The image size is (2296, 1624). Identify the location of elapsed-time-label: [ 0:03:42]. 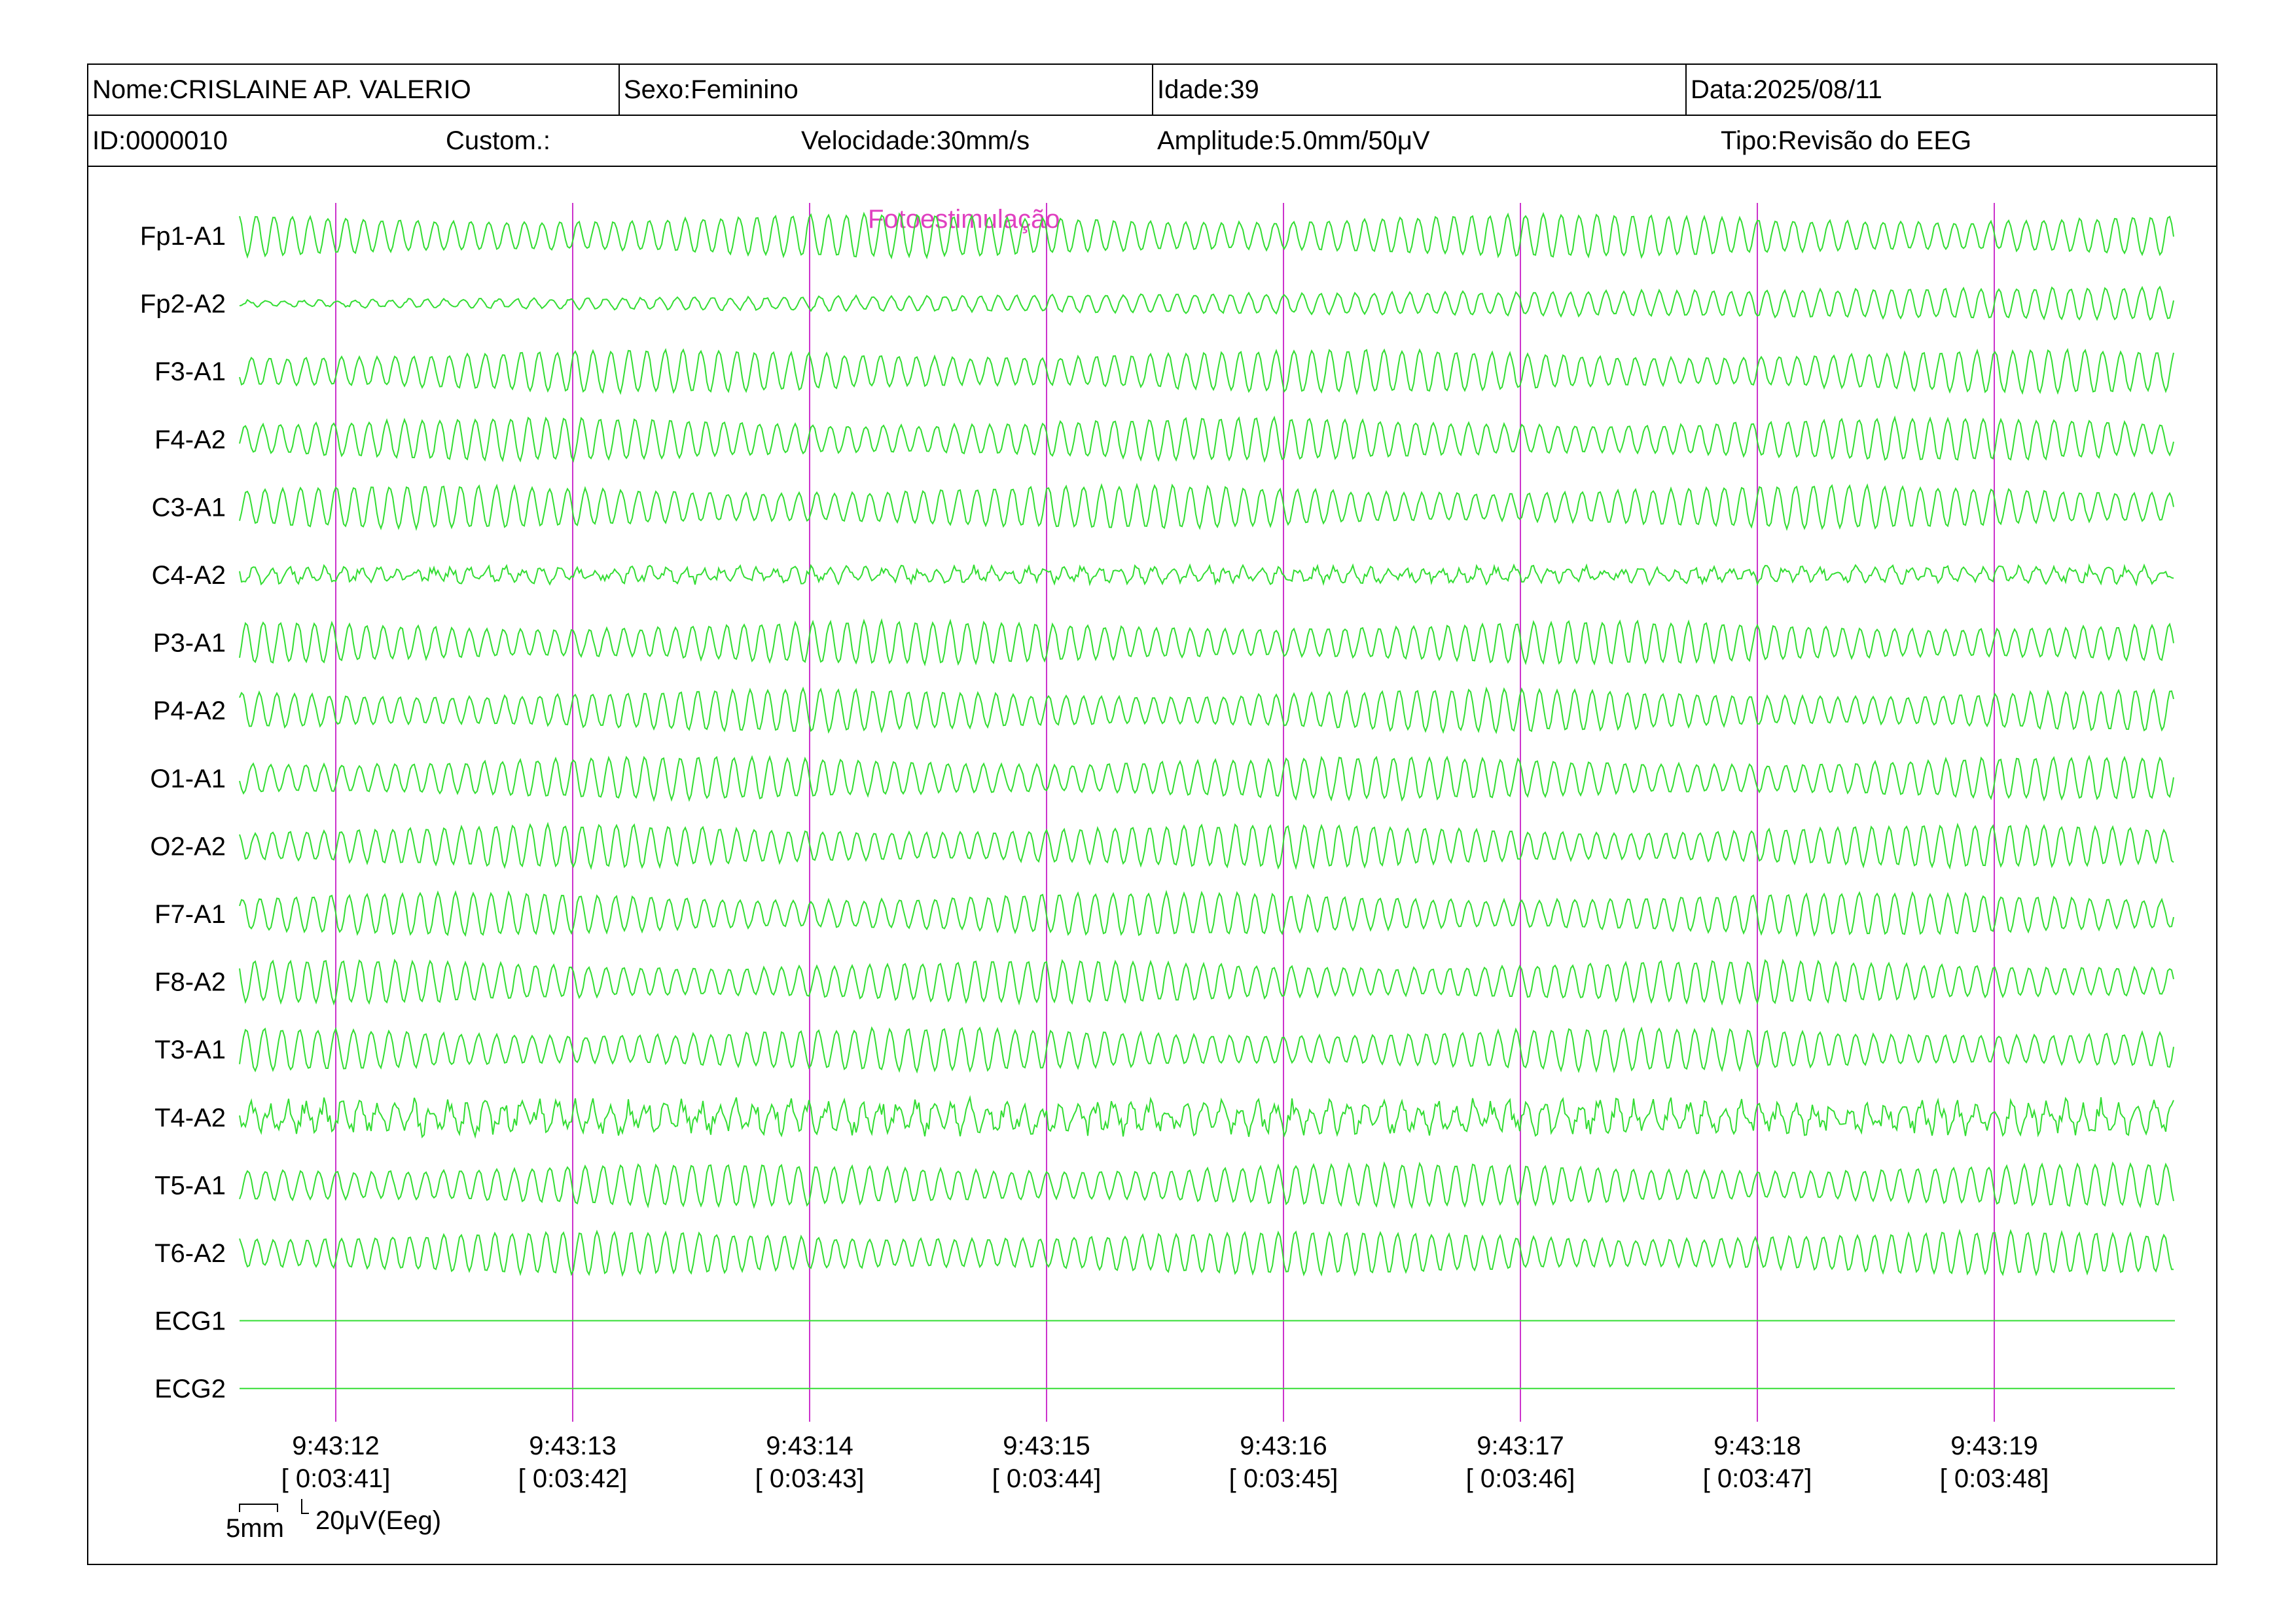
(573, 1478).